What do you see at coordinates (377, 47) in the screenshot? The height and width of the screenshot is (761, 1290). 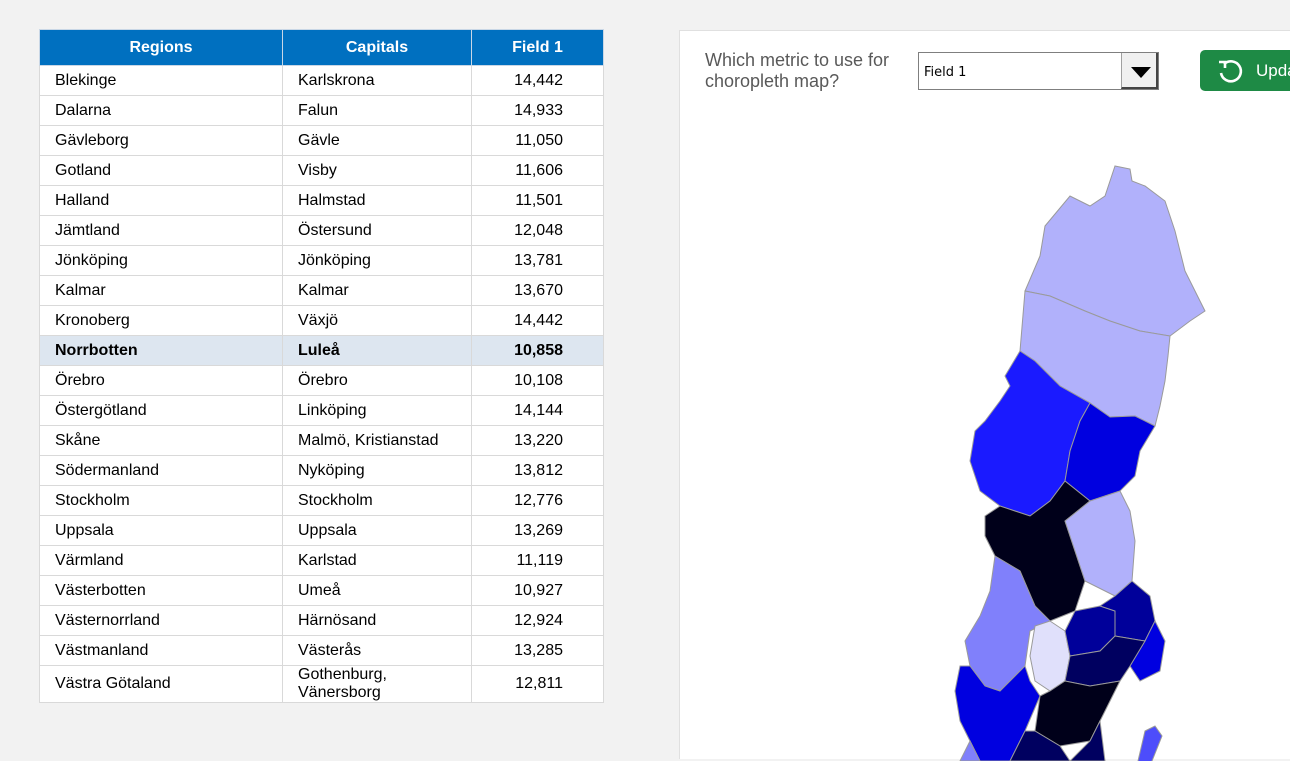 I see `column-header-capitals: Capitals` at bounding box center [377, 47].